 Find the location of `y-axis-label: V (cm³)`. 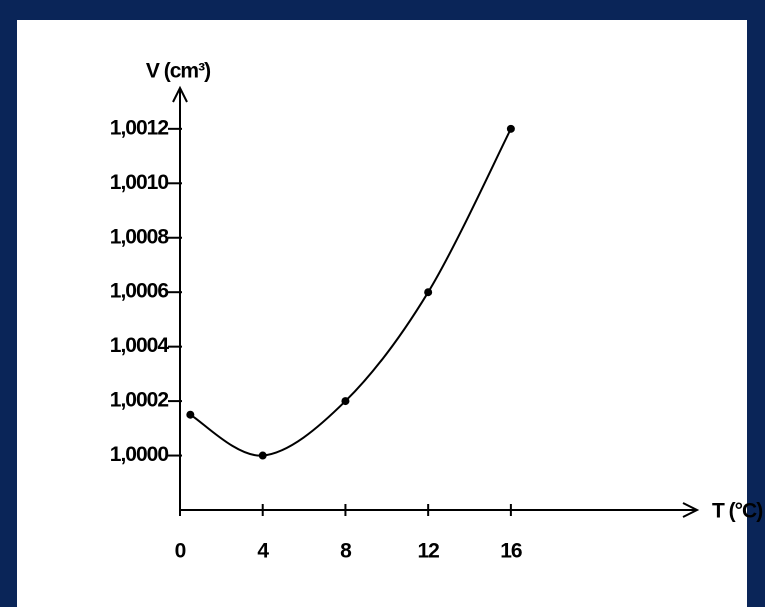

y-axis-label: V (cm³) is located at coordinates (178, 71).